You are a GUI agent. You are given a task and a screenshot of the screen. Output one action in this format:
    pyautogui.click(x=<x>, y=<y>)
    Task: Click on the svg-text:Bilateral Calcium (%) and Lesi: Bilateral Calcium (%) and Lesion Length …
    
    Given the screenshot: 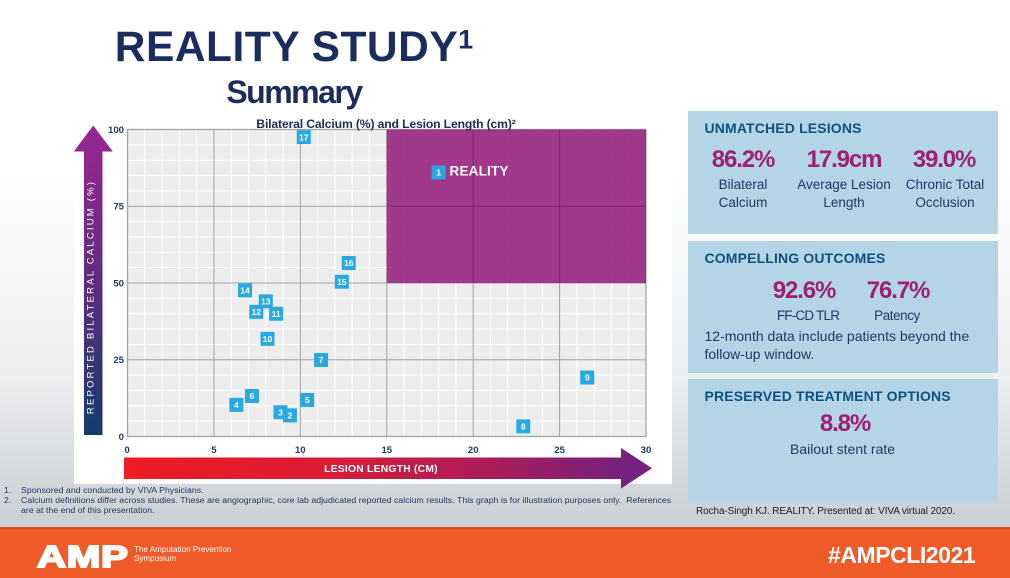 What is the action you would take?
    pyautogui.click(x=385, y=124)
    